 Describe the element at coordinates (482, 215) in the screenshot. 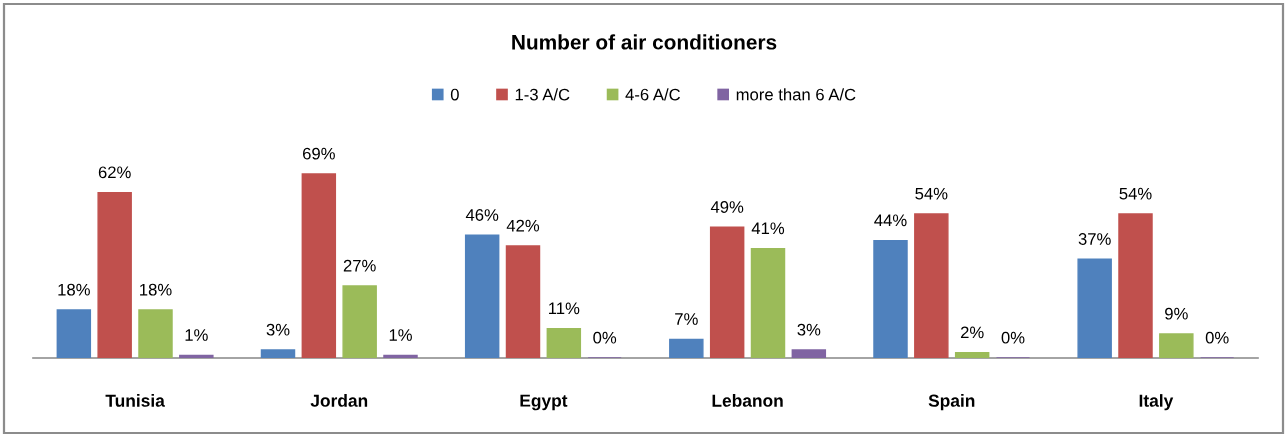

I see `data-label: 46%` at that location.